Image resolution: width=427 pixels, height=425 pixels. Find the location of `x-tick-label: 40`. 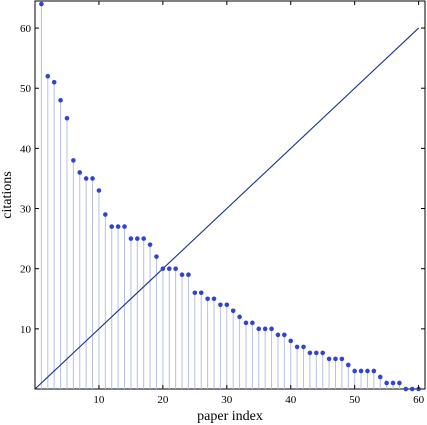

x-tick-label: 40 is located at coordinates (291, 400).